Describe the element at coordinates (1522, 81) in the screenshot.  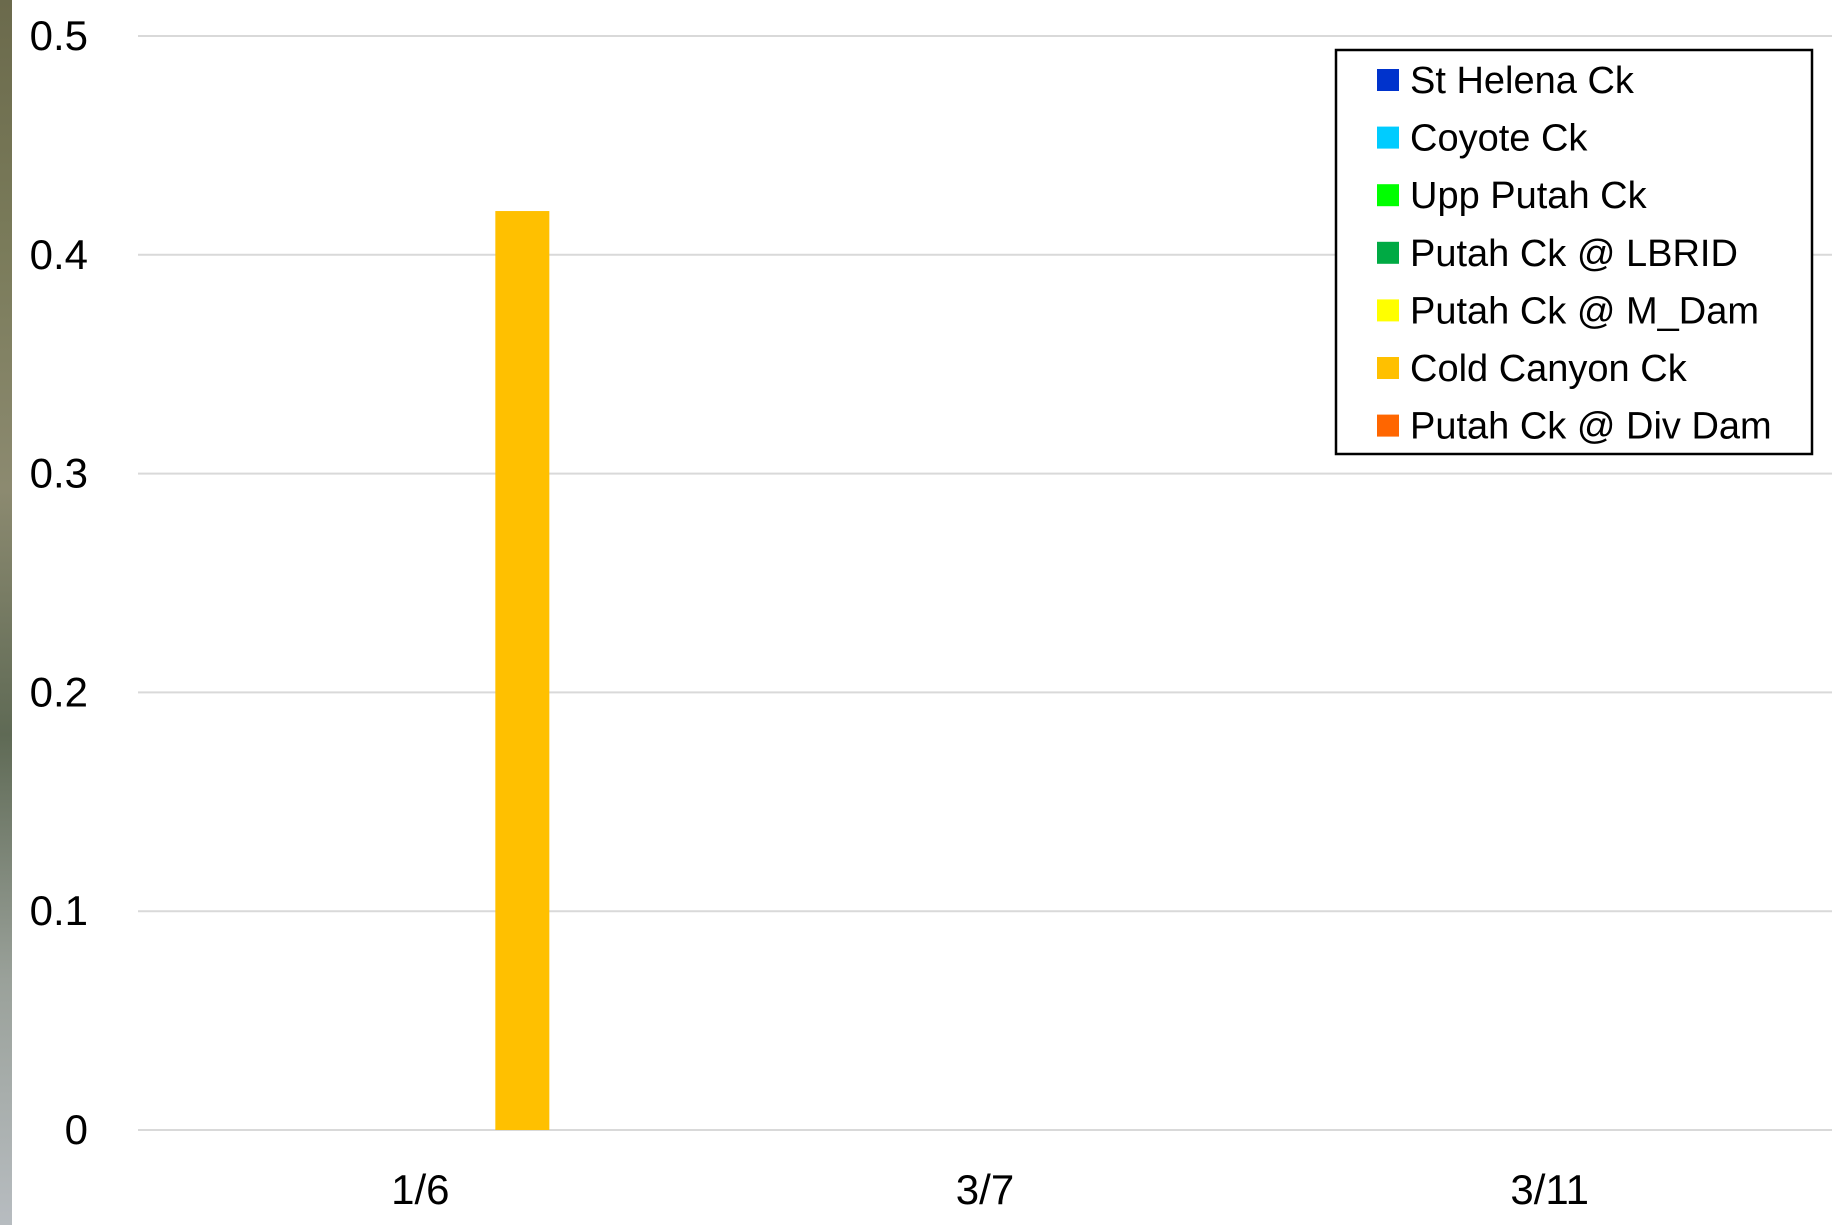
I see `legend-label: St Helena Ck` at that location.